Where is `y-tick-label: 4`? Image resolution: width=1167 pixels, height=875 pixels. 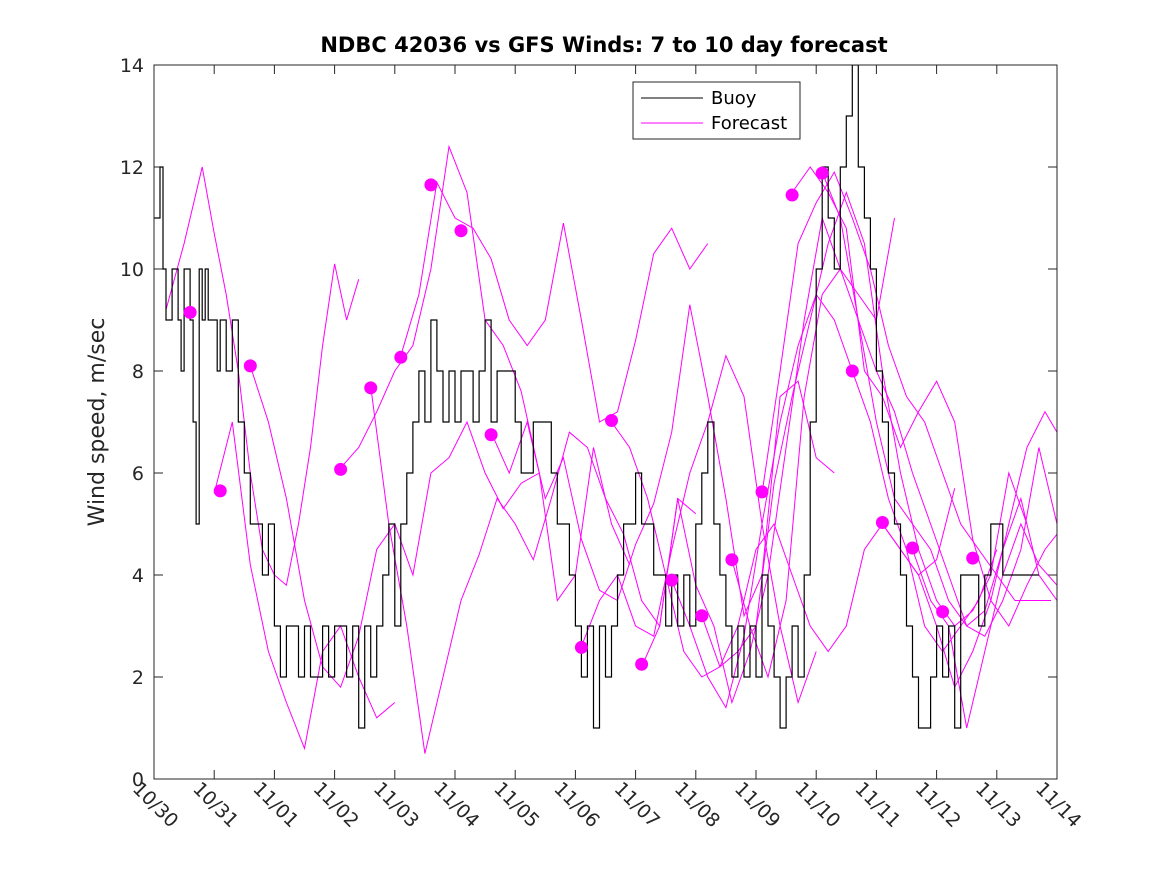 y-tick-label: 4 is located at coordinates (138, 576).